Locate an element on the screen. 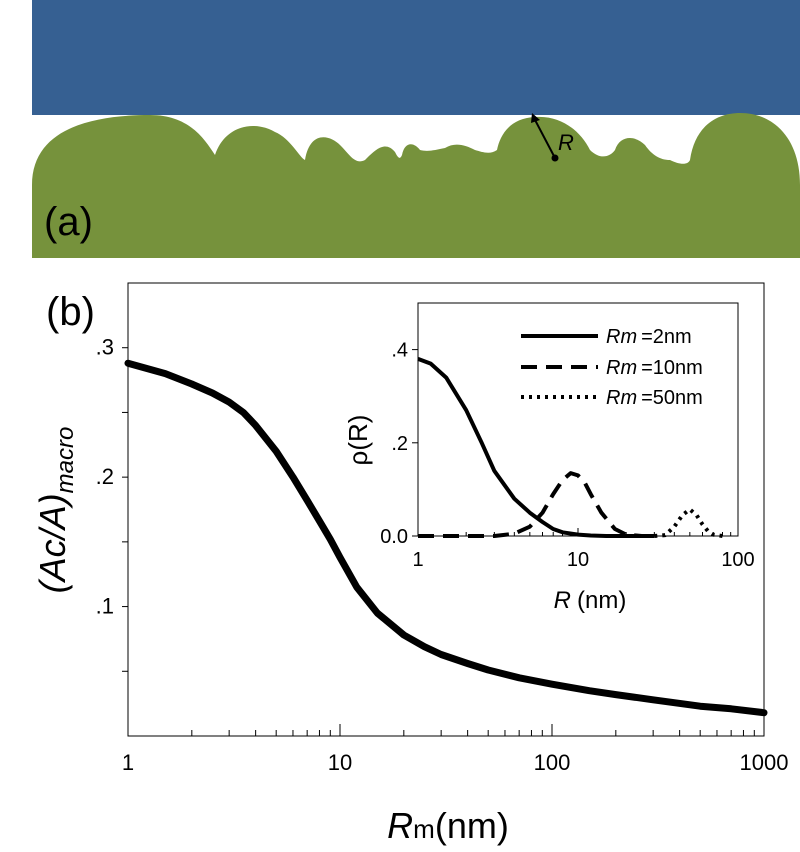 This screenshot has height=852, width=800. radius-arrow is located at coordinates (544, 138).